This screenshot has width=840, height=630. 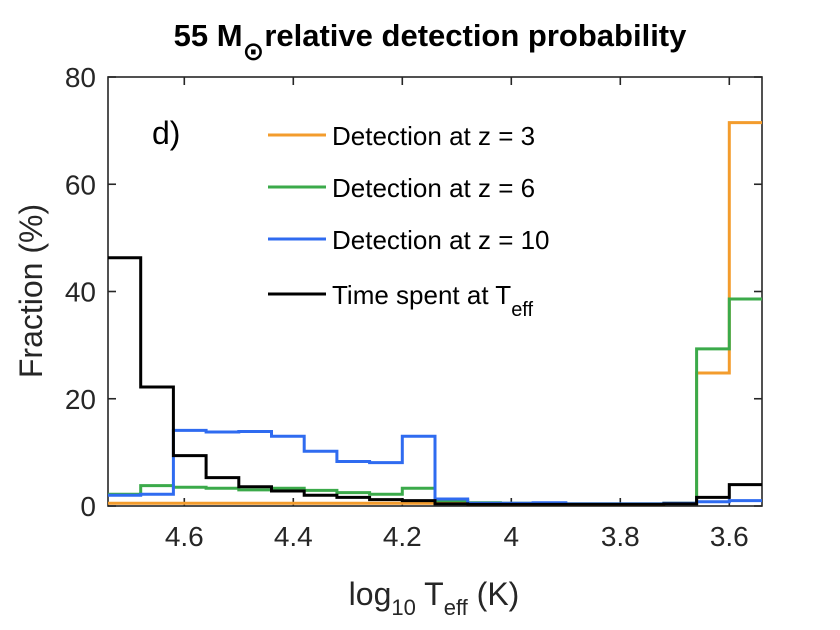 What do you see at coordinates (433, 300) in the screenshot?
I see `legend-label-time: Time spent at Teff` at bounding box center [433, 300].